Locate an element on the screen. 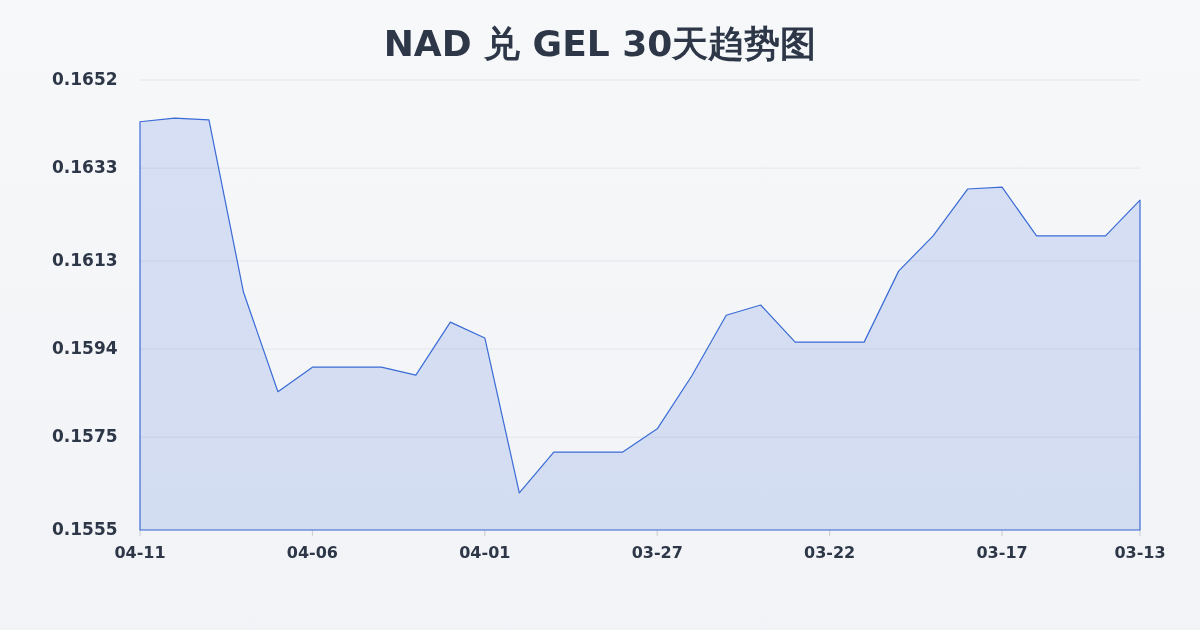  x-tick-label: 03-13 is located at coordinates (1140, 552).